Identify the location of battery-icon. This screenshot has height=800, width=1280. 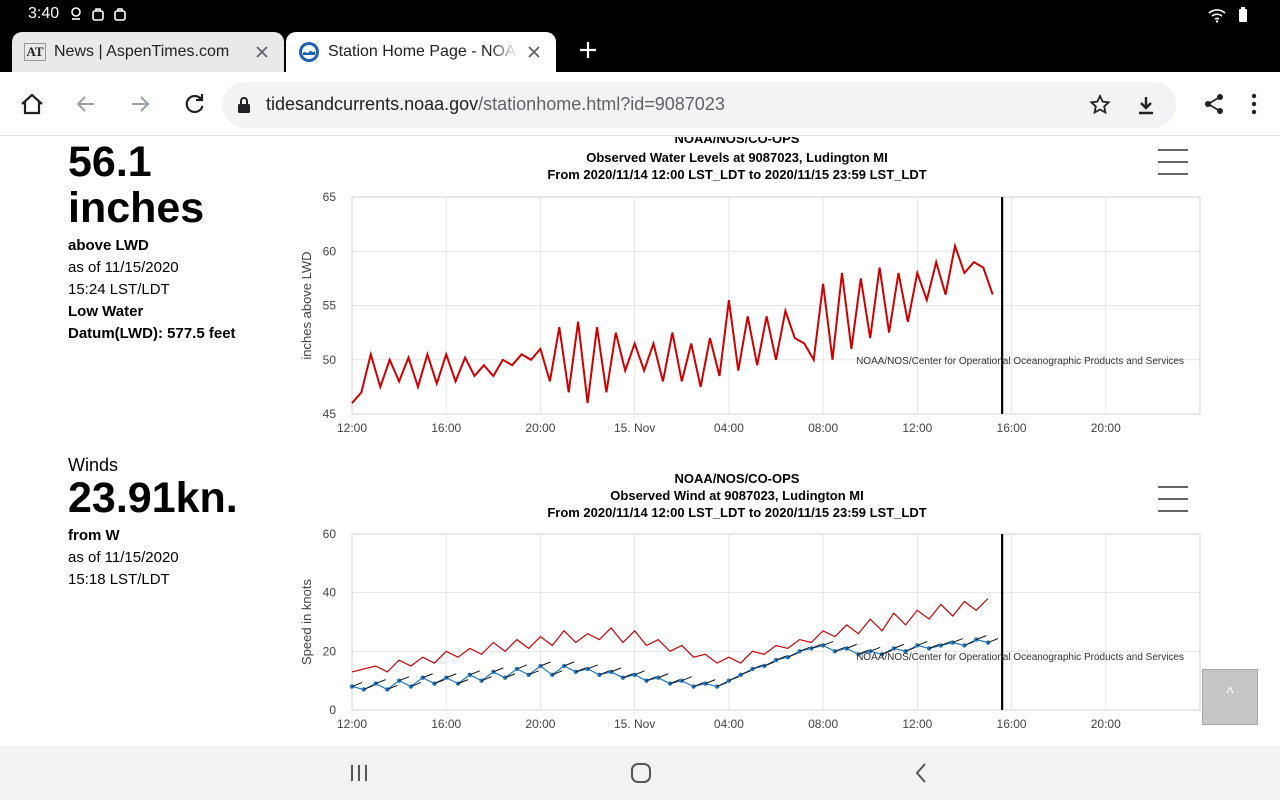
(1243, 14).